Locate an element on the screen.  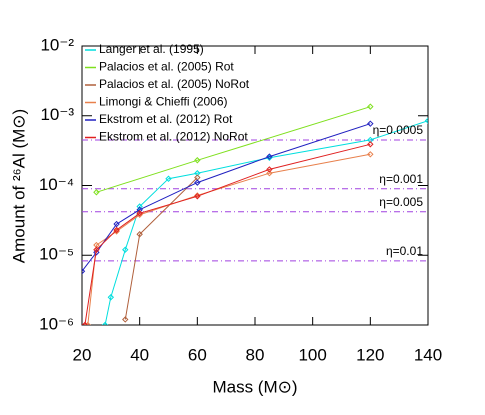
x-tick-label: 40 is located at coordinates (139, 354).